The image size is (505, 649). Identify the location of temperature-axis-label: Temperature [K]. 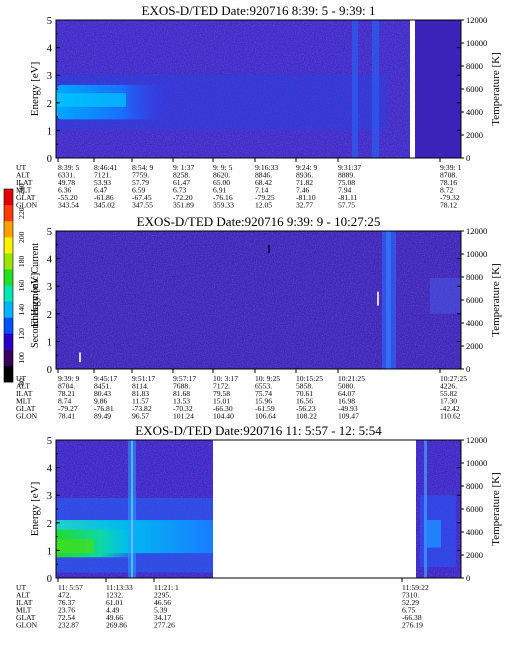
(496, 88).